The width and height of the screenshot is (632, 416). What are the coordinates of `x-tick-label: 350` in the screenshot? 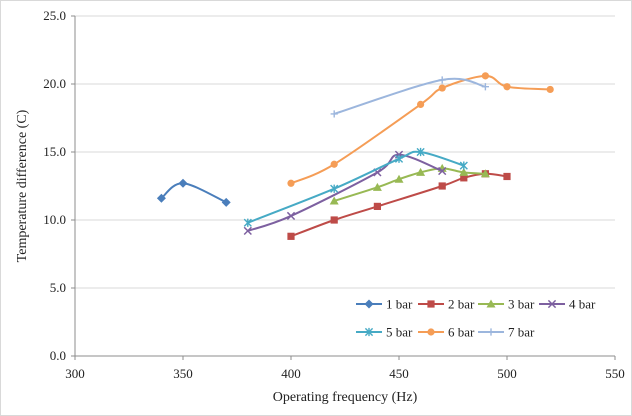 It's located at (183, 373).